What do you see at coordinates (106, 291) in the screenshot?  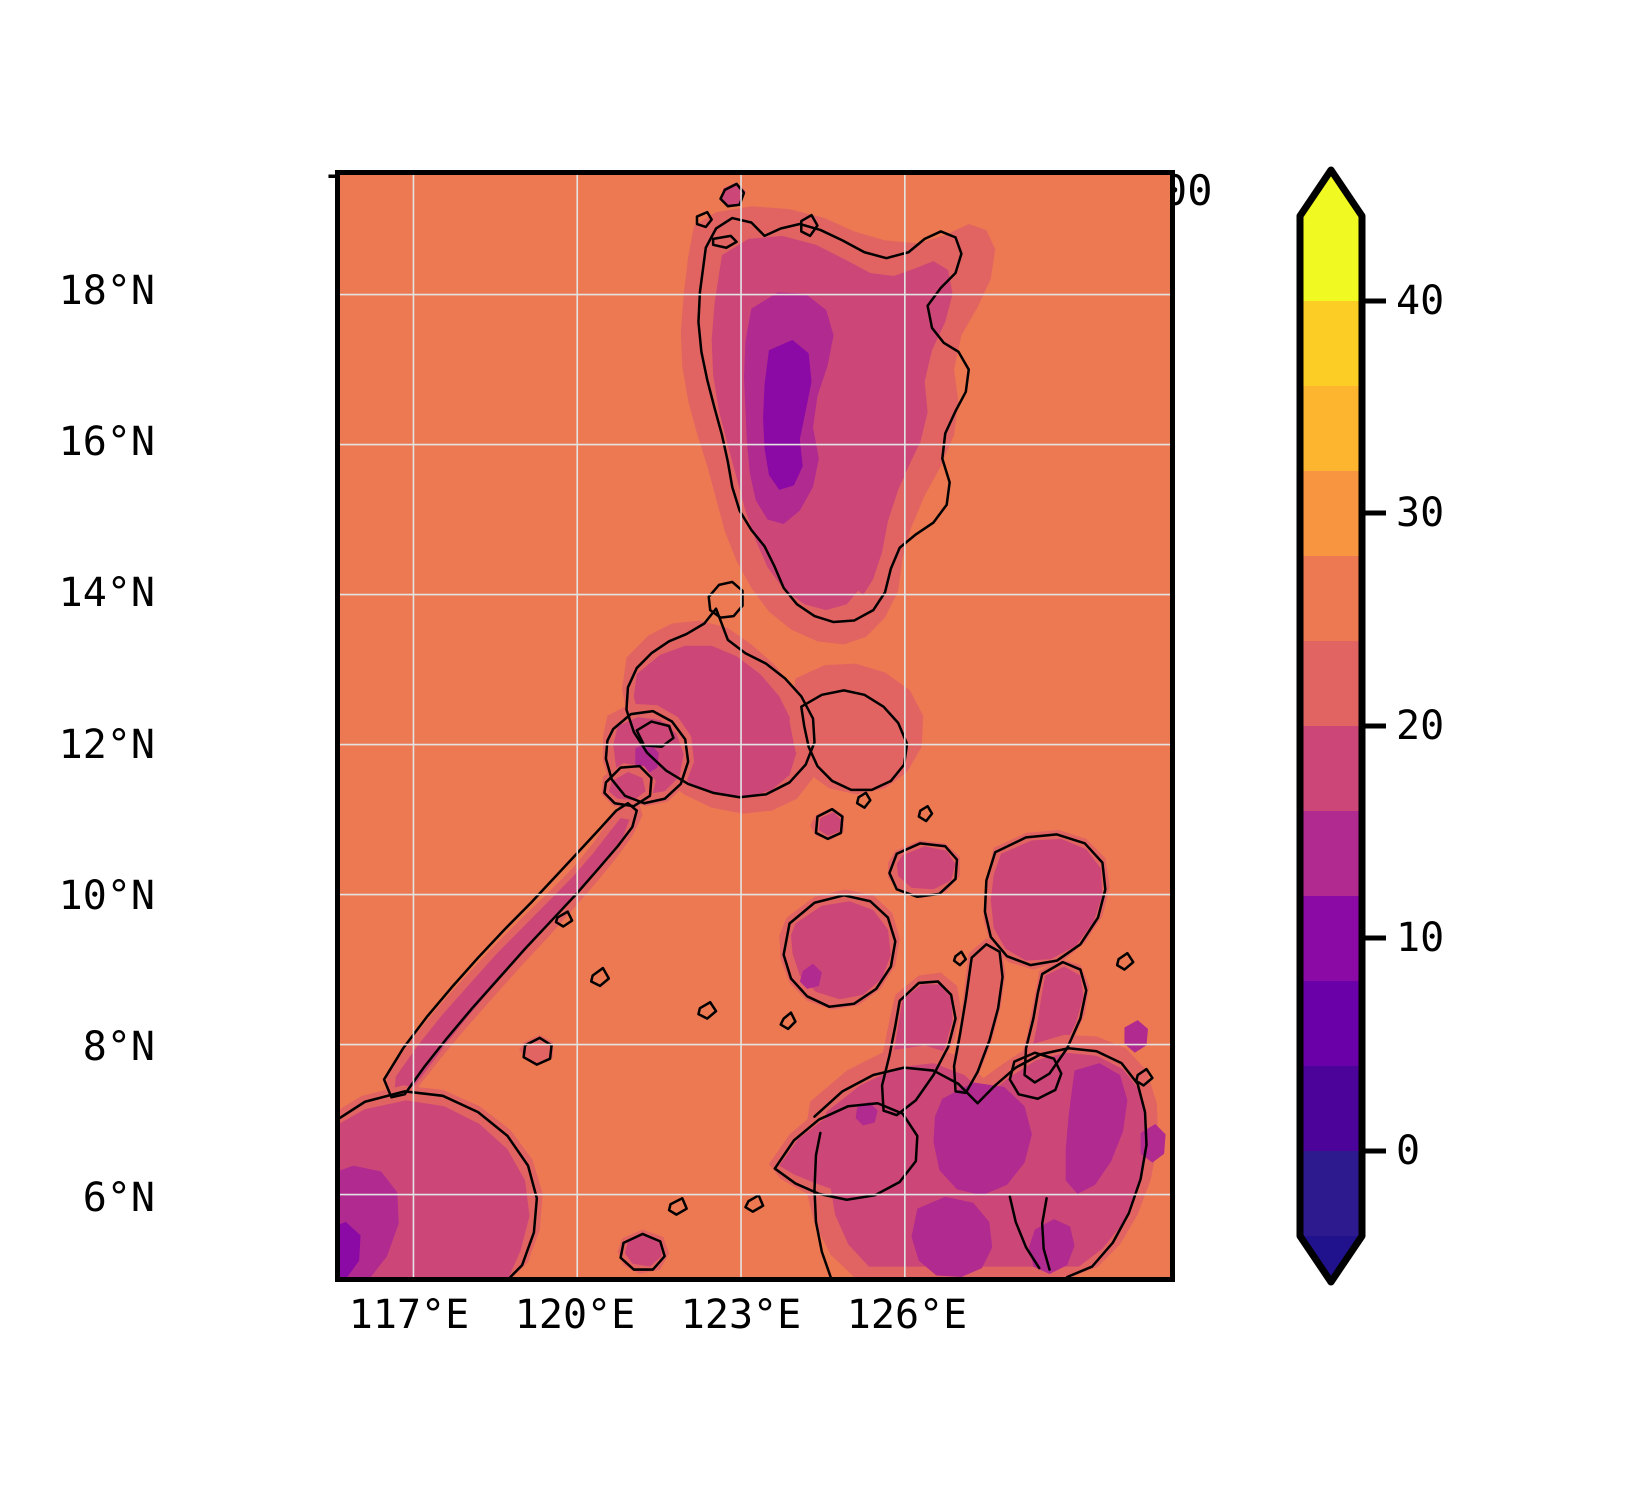 I see `ytick-label-18n: 18°N` at bounding box center [106, 291].